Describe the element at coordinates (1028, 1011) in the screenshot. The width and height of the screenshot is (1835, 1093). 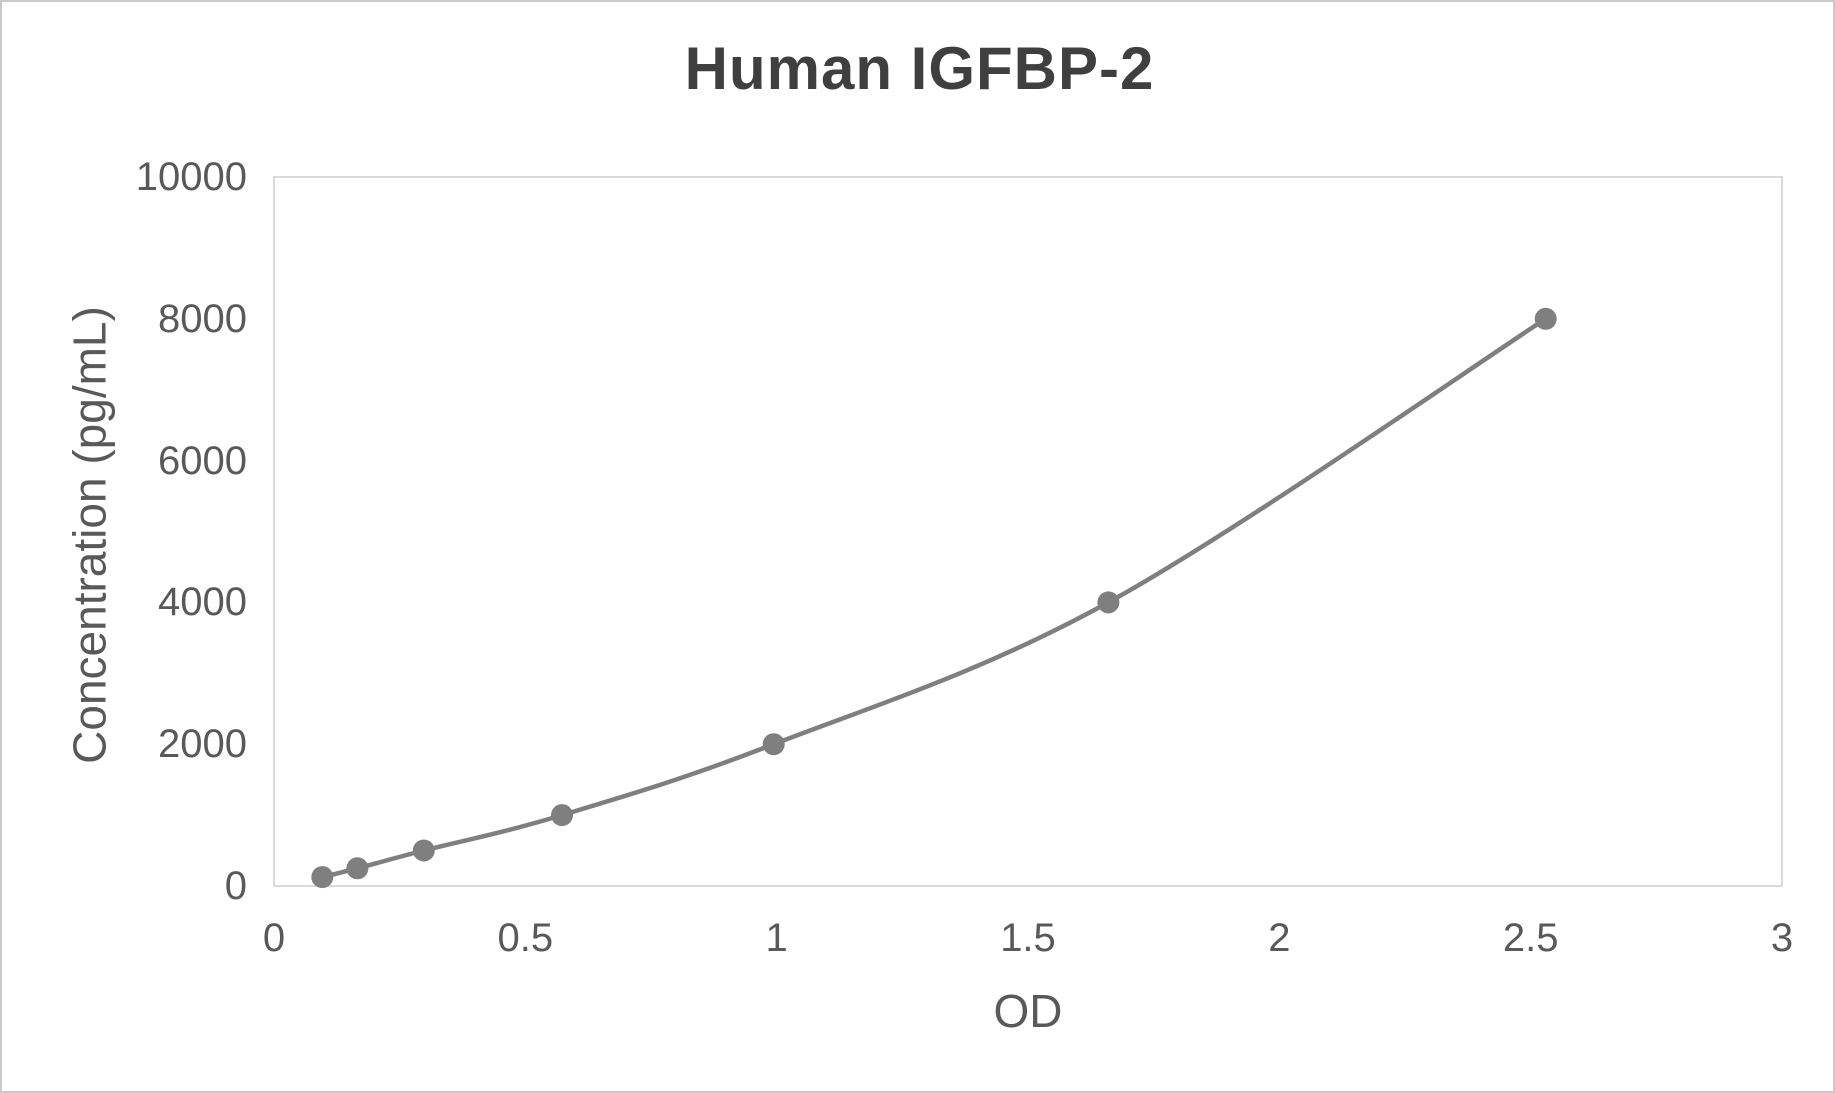
I see `x-axis-title: OD` at that location.